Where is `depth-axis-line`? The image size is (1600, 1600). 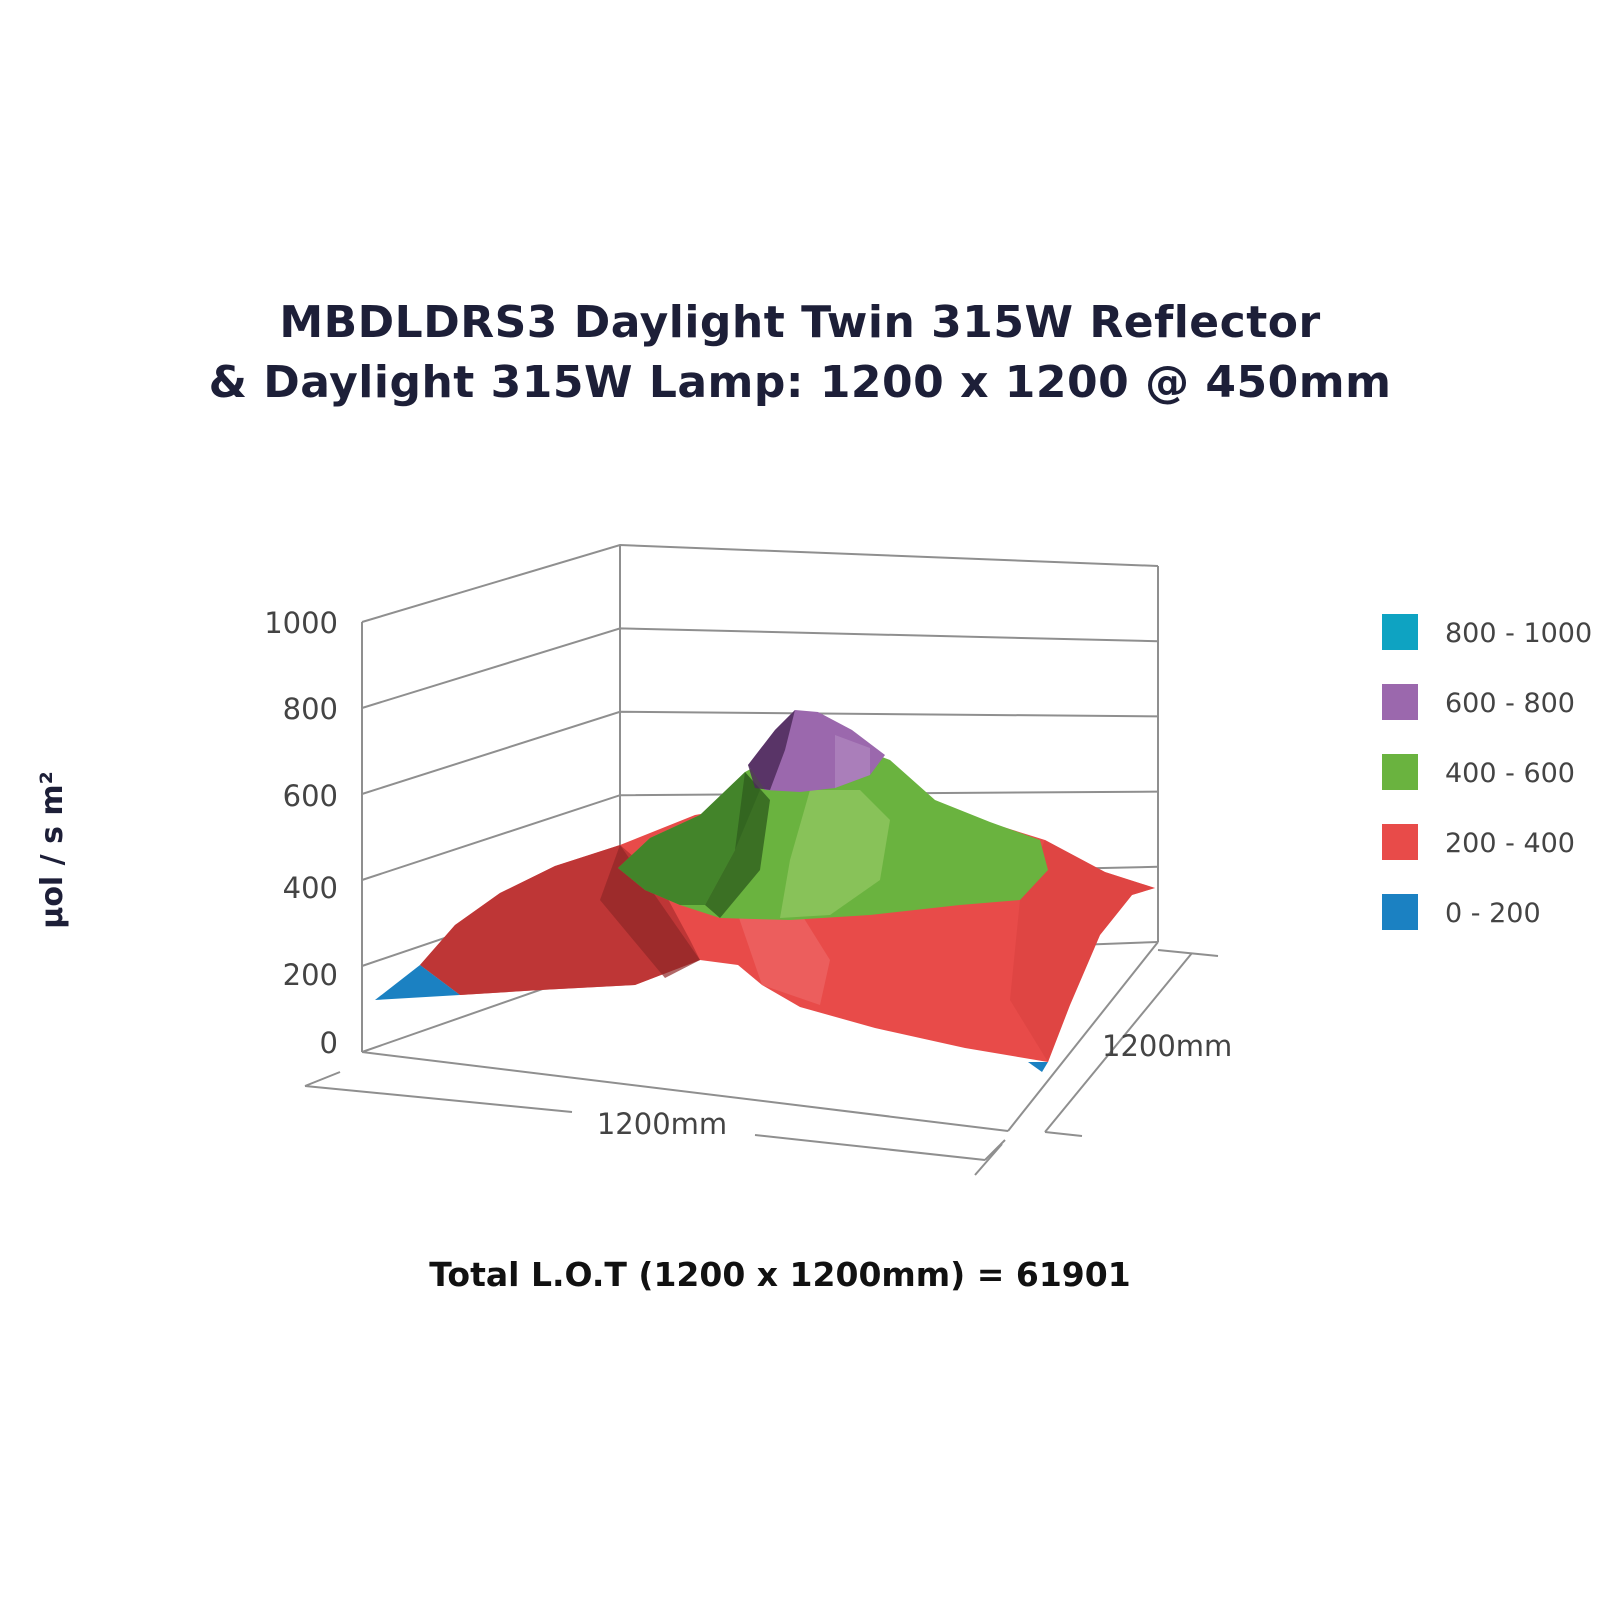 depth-axis-line is located at coordinates (1118, 1042).